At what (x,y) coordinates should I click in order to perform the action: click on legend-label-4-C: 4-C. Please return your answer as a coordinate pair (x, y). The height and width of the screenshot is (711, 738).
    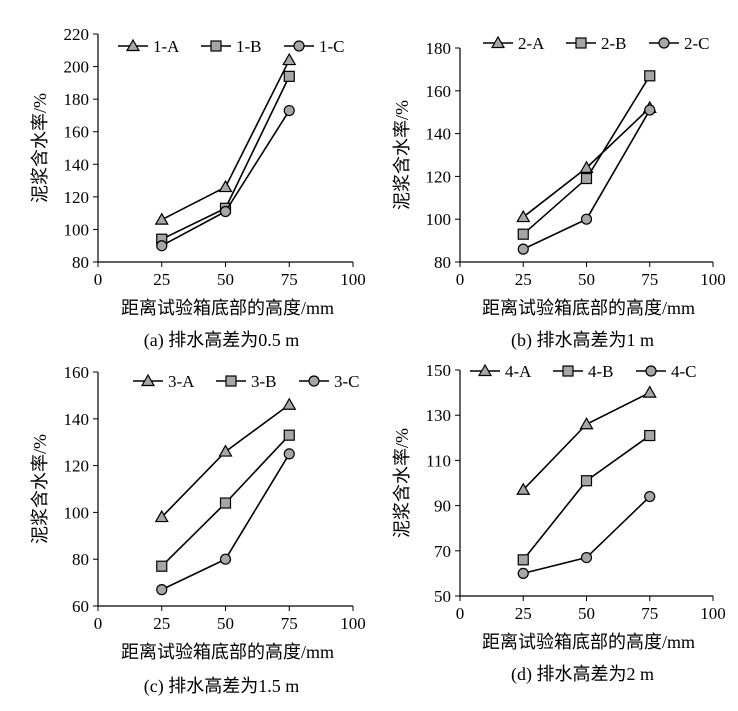
    Looking at the image, I should click on (684, 371).